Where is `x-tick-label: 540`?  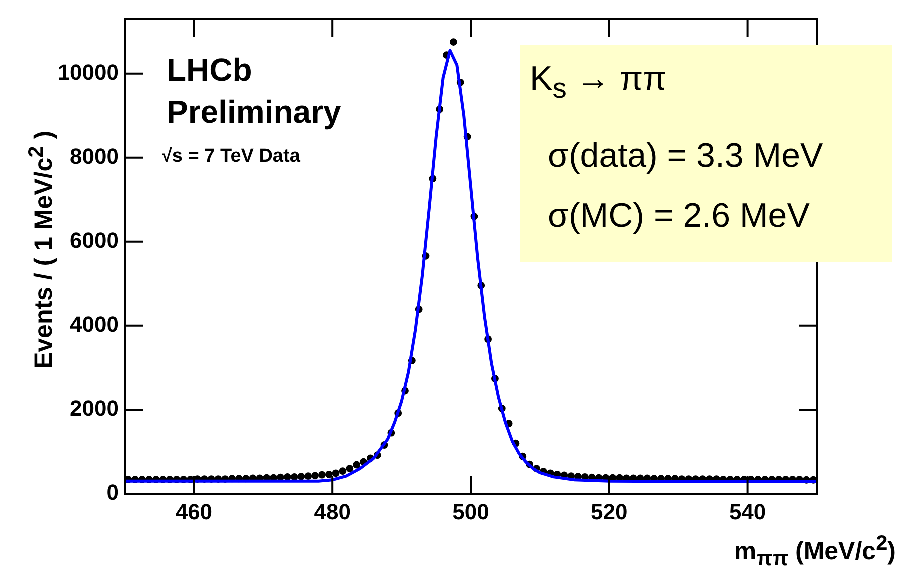
x-tick-label: 540 is located at coordinates (747, 511).